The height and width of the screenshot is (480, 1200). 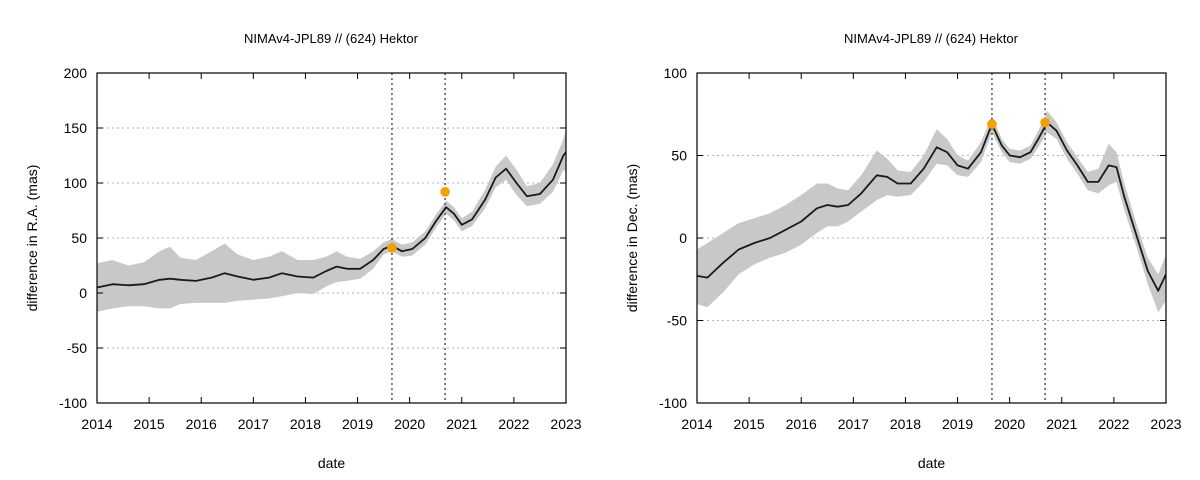 I want to click on y-tick-label: 200, so click(x=76, y=73).